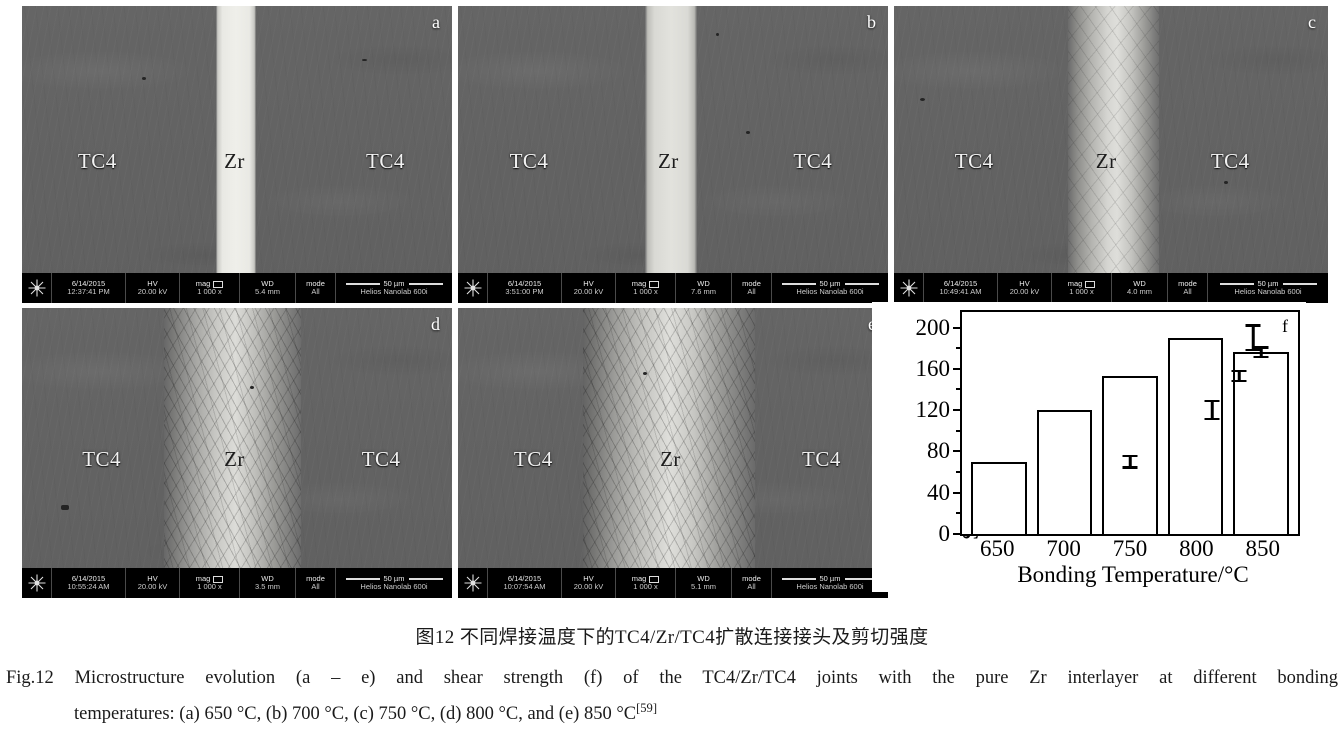 This screenshot has width=1344, height=736. I want to click on sem-panel-c: TC4 Zr TC4 c 6/14/2015 10:49:41 AM, so click(1111, 154).